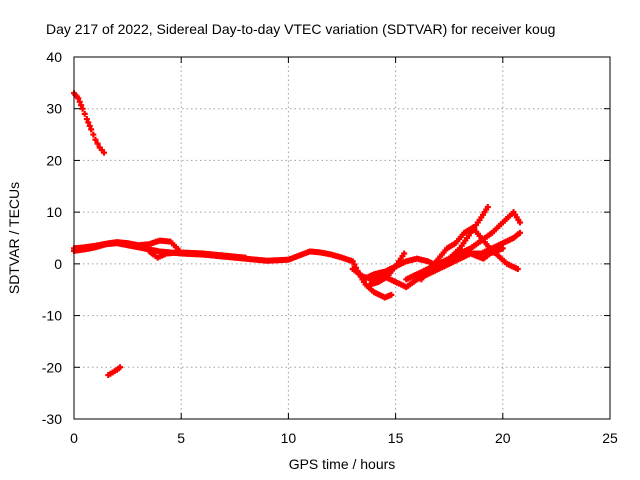  What do you see at coordinates (181, 438) in the screenshot?
I see `x-tick-label: 5` at bounding box center [181, 438].